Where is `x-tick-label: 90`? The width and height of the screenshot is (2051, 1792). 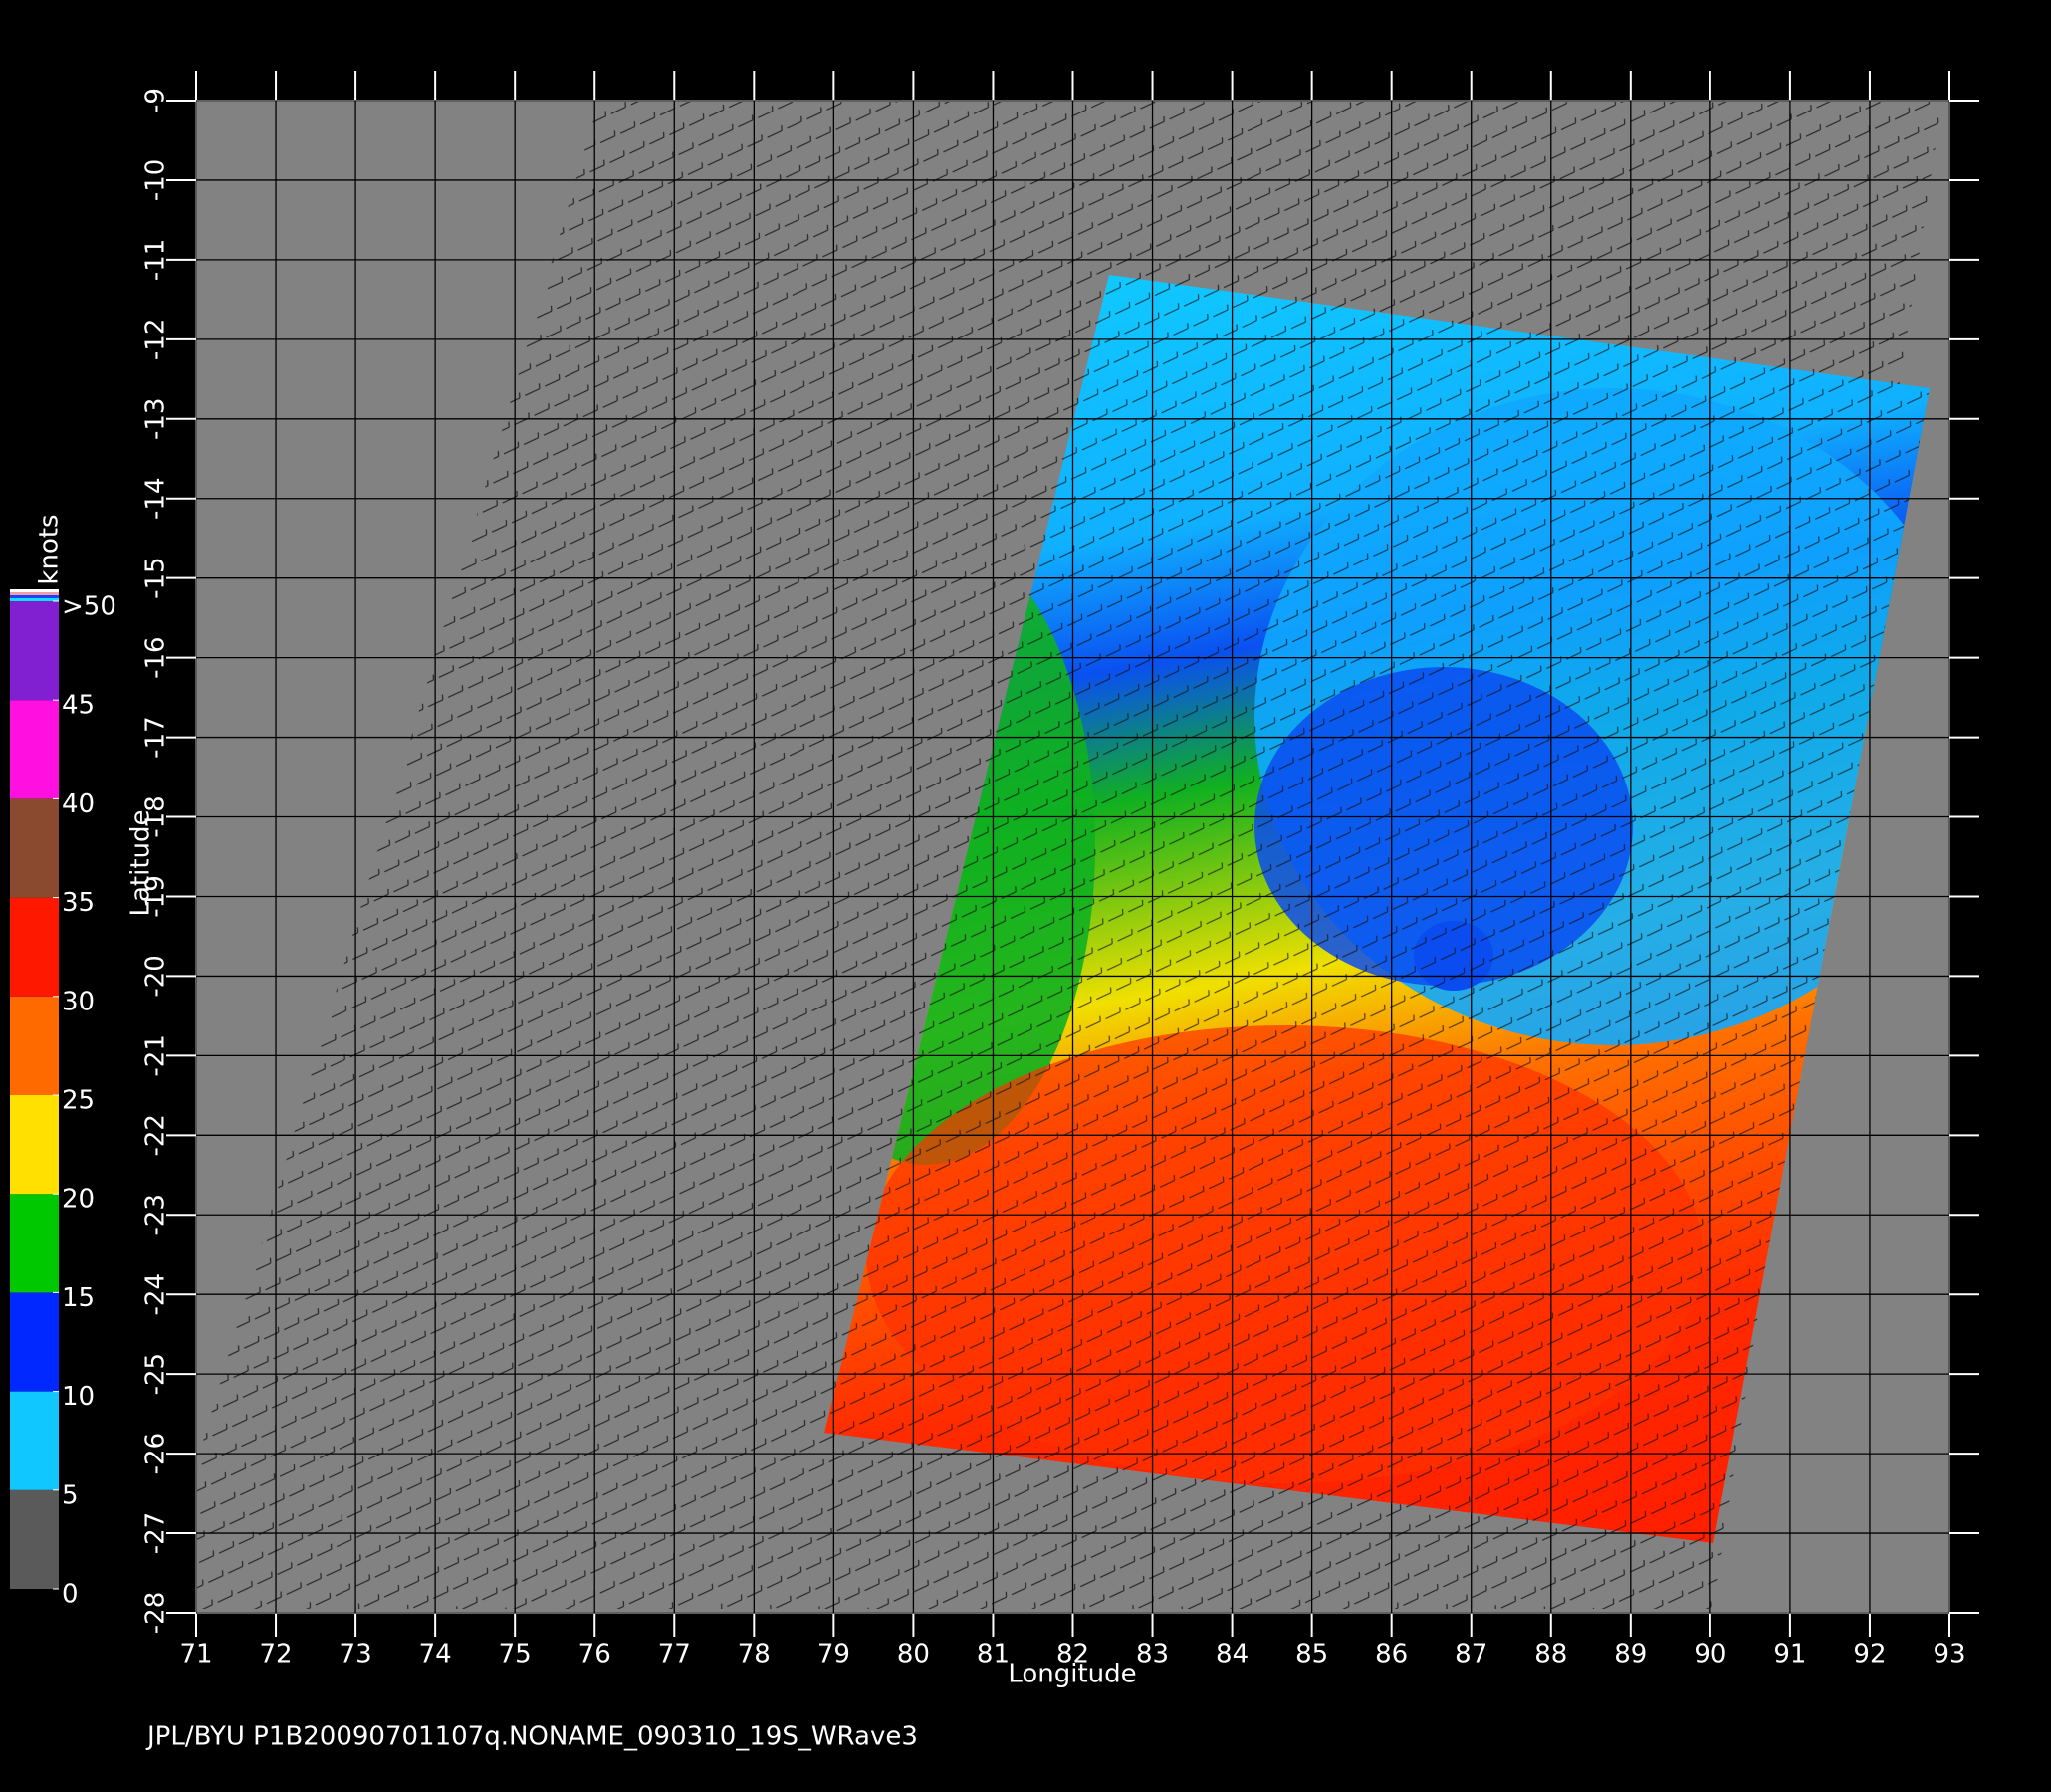
x-tick-label: 90 is located at coordinates (1710, 1655).